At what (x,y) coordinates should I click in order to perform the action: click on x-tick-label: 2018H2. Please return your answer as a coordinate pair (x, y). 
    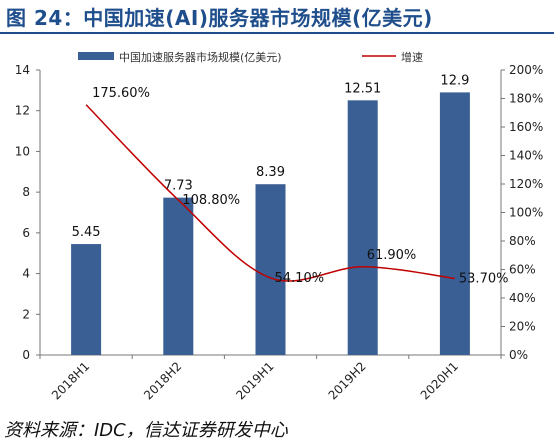
    Looking at the image, I should click on (162, 380).